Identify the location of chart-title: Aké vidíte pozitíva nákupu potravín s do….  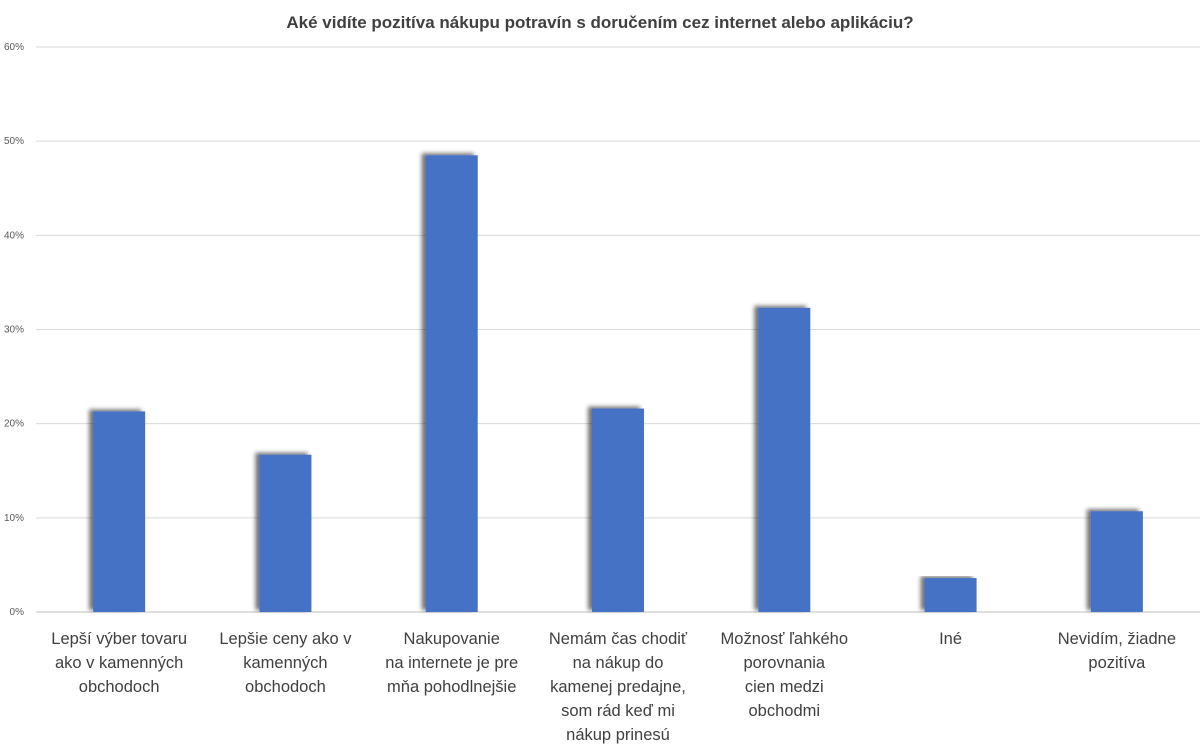
(599, 22).